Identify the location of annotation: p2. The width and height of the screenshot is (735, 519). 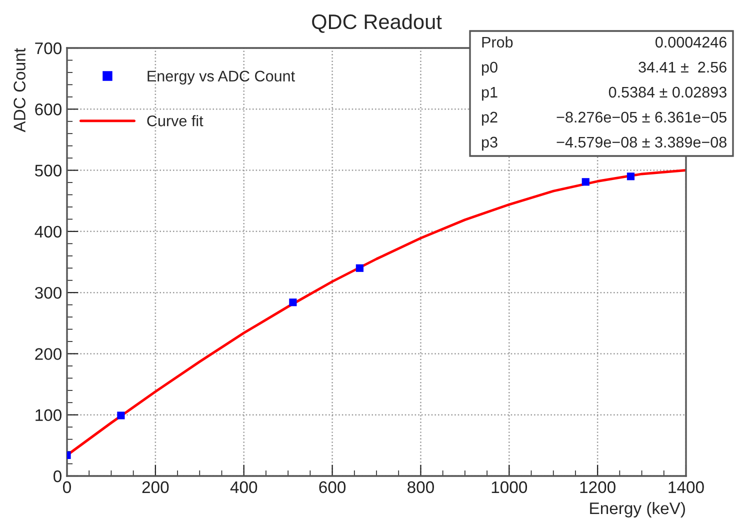
(490, 119).